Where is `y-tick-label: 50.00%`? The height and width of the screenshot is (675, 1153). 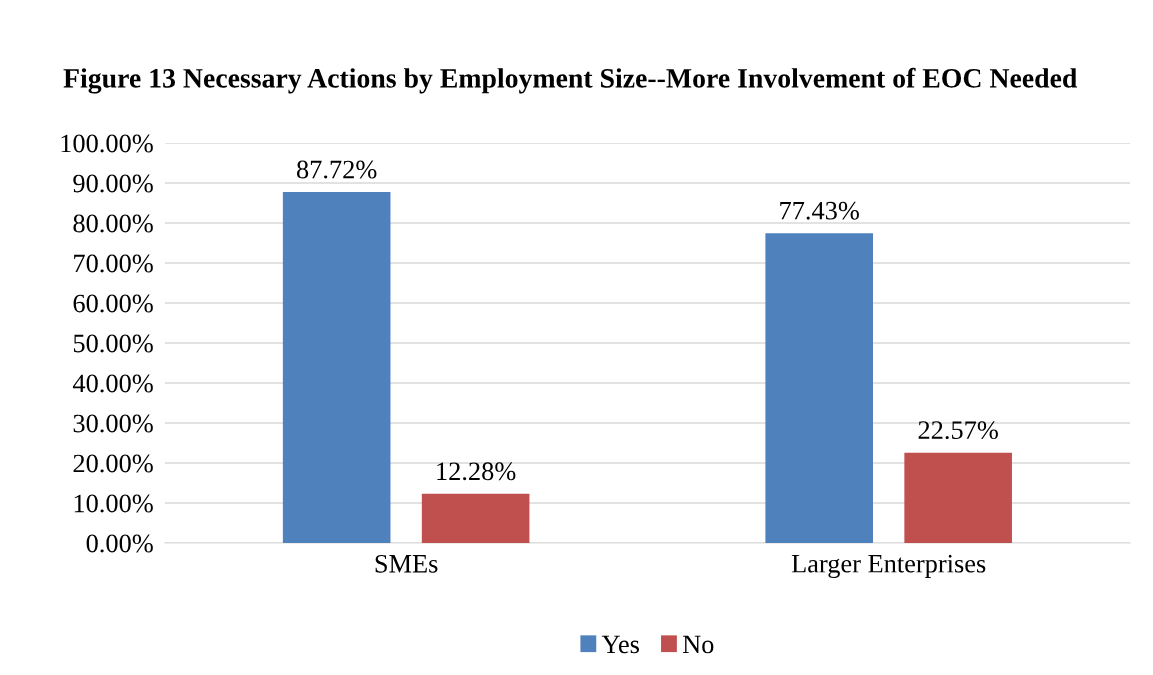 y-tick-label: 50.00% is located at coordinates (113, 343).